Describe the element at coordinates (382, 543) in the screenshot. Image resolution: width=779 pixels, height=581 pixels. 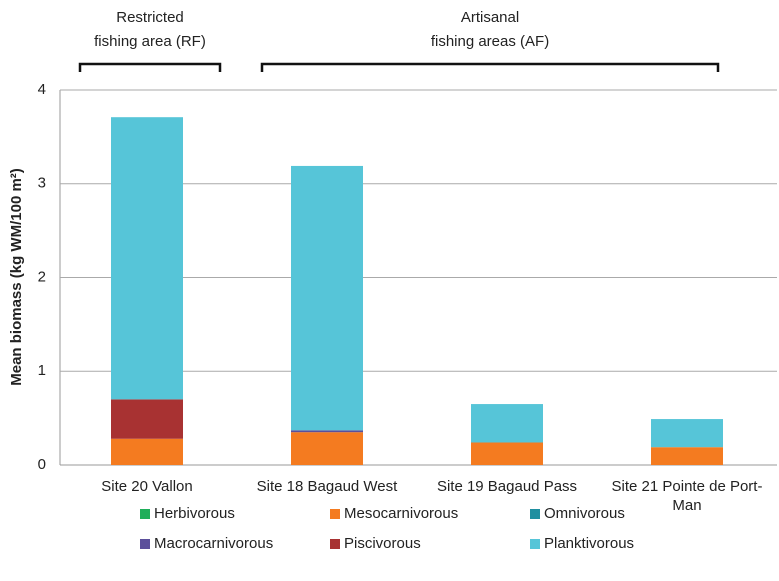
I see `legend-label: Piscivorous` at that location.